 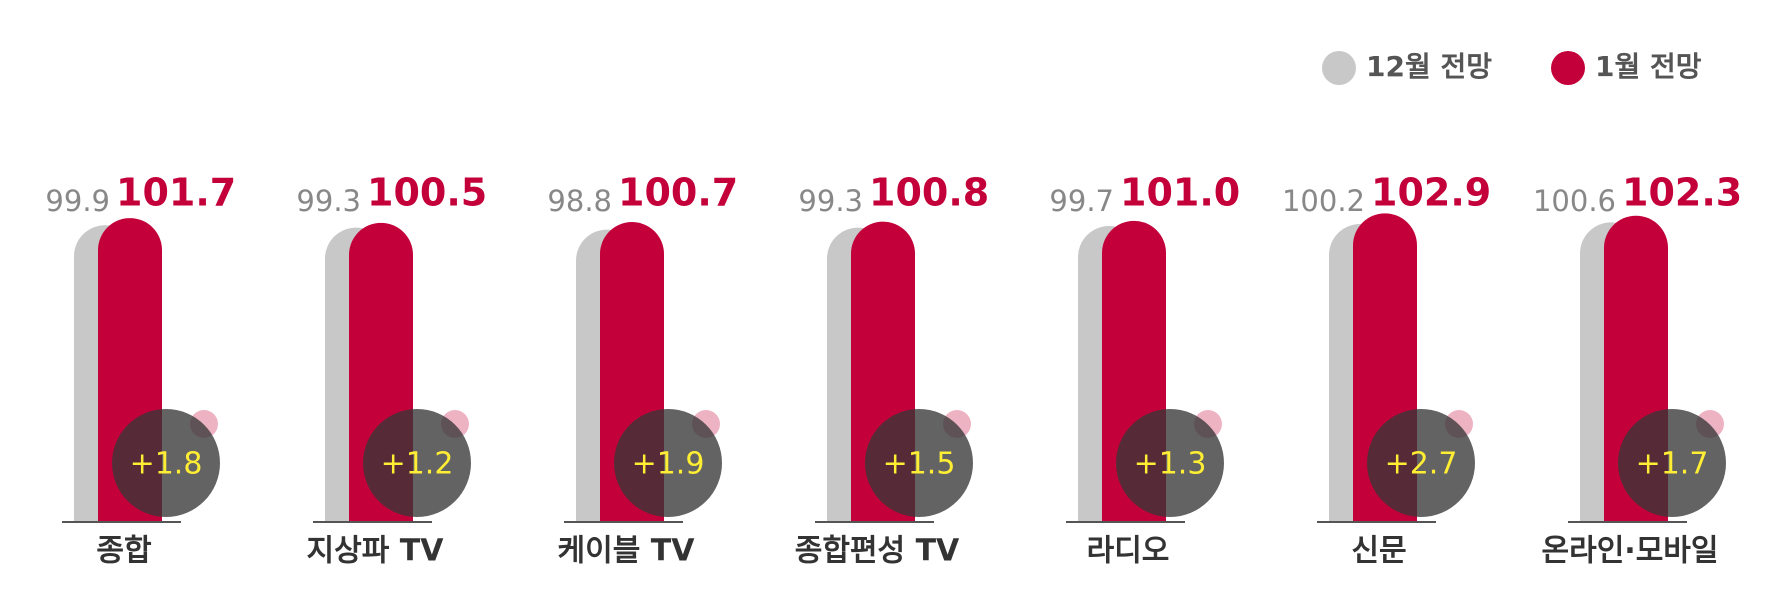 I want to click on category-label: 지상파 TV, so click(x=376, y=551).